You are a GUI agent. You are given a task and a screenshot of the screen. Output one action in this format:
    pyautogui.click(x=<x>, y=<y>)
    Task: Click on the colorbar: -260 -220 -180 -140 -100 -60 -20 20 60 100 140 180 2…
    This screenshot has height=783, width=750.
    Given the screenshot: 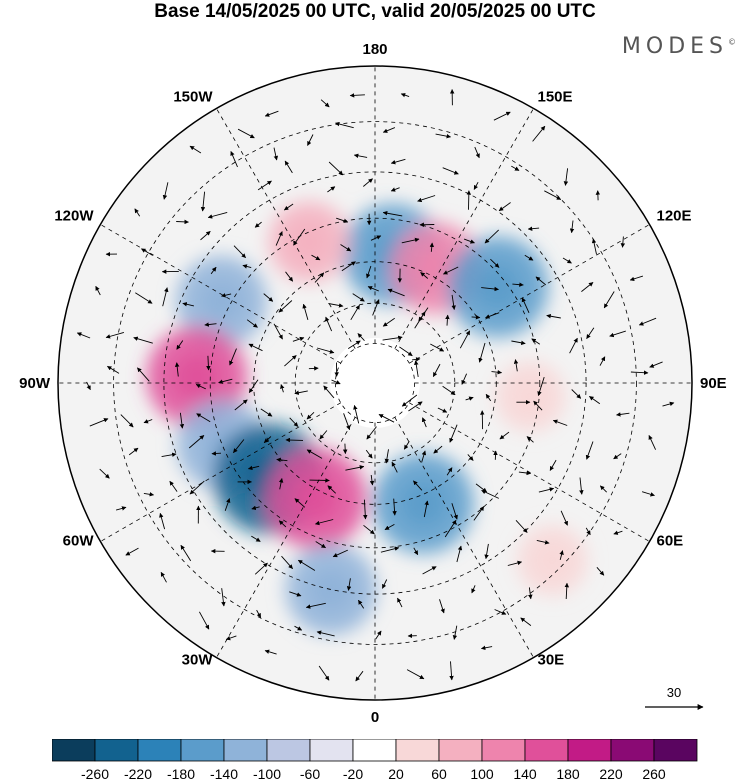 What is the action you would take?
    pyautogui.click(x=375, y=760)
    